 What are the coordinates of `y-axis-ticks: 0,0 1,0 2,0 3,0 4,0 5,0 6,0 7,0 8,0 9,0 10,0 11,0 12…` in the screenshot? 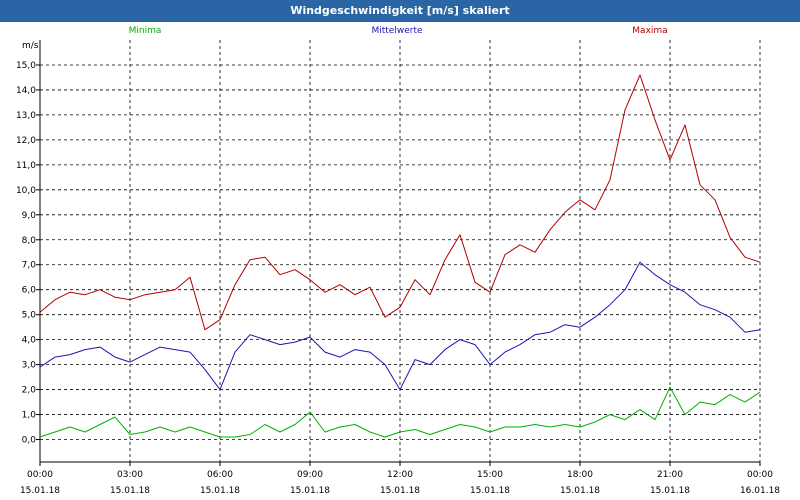 It's located at (28, 253).